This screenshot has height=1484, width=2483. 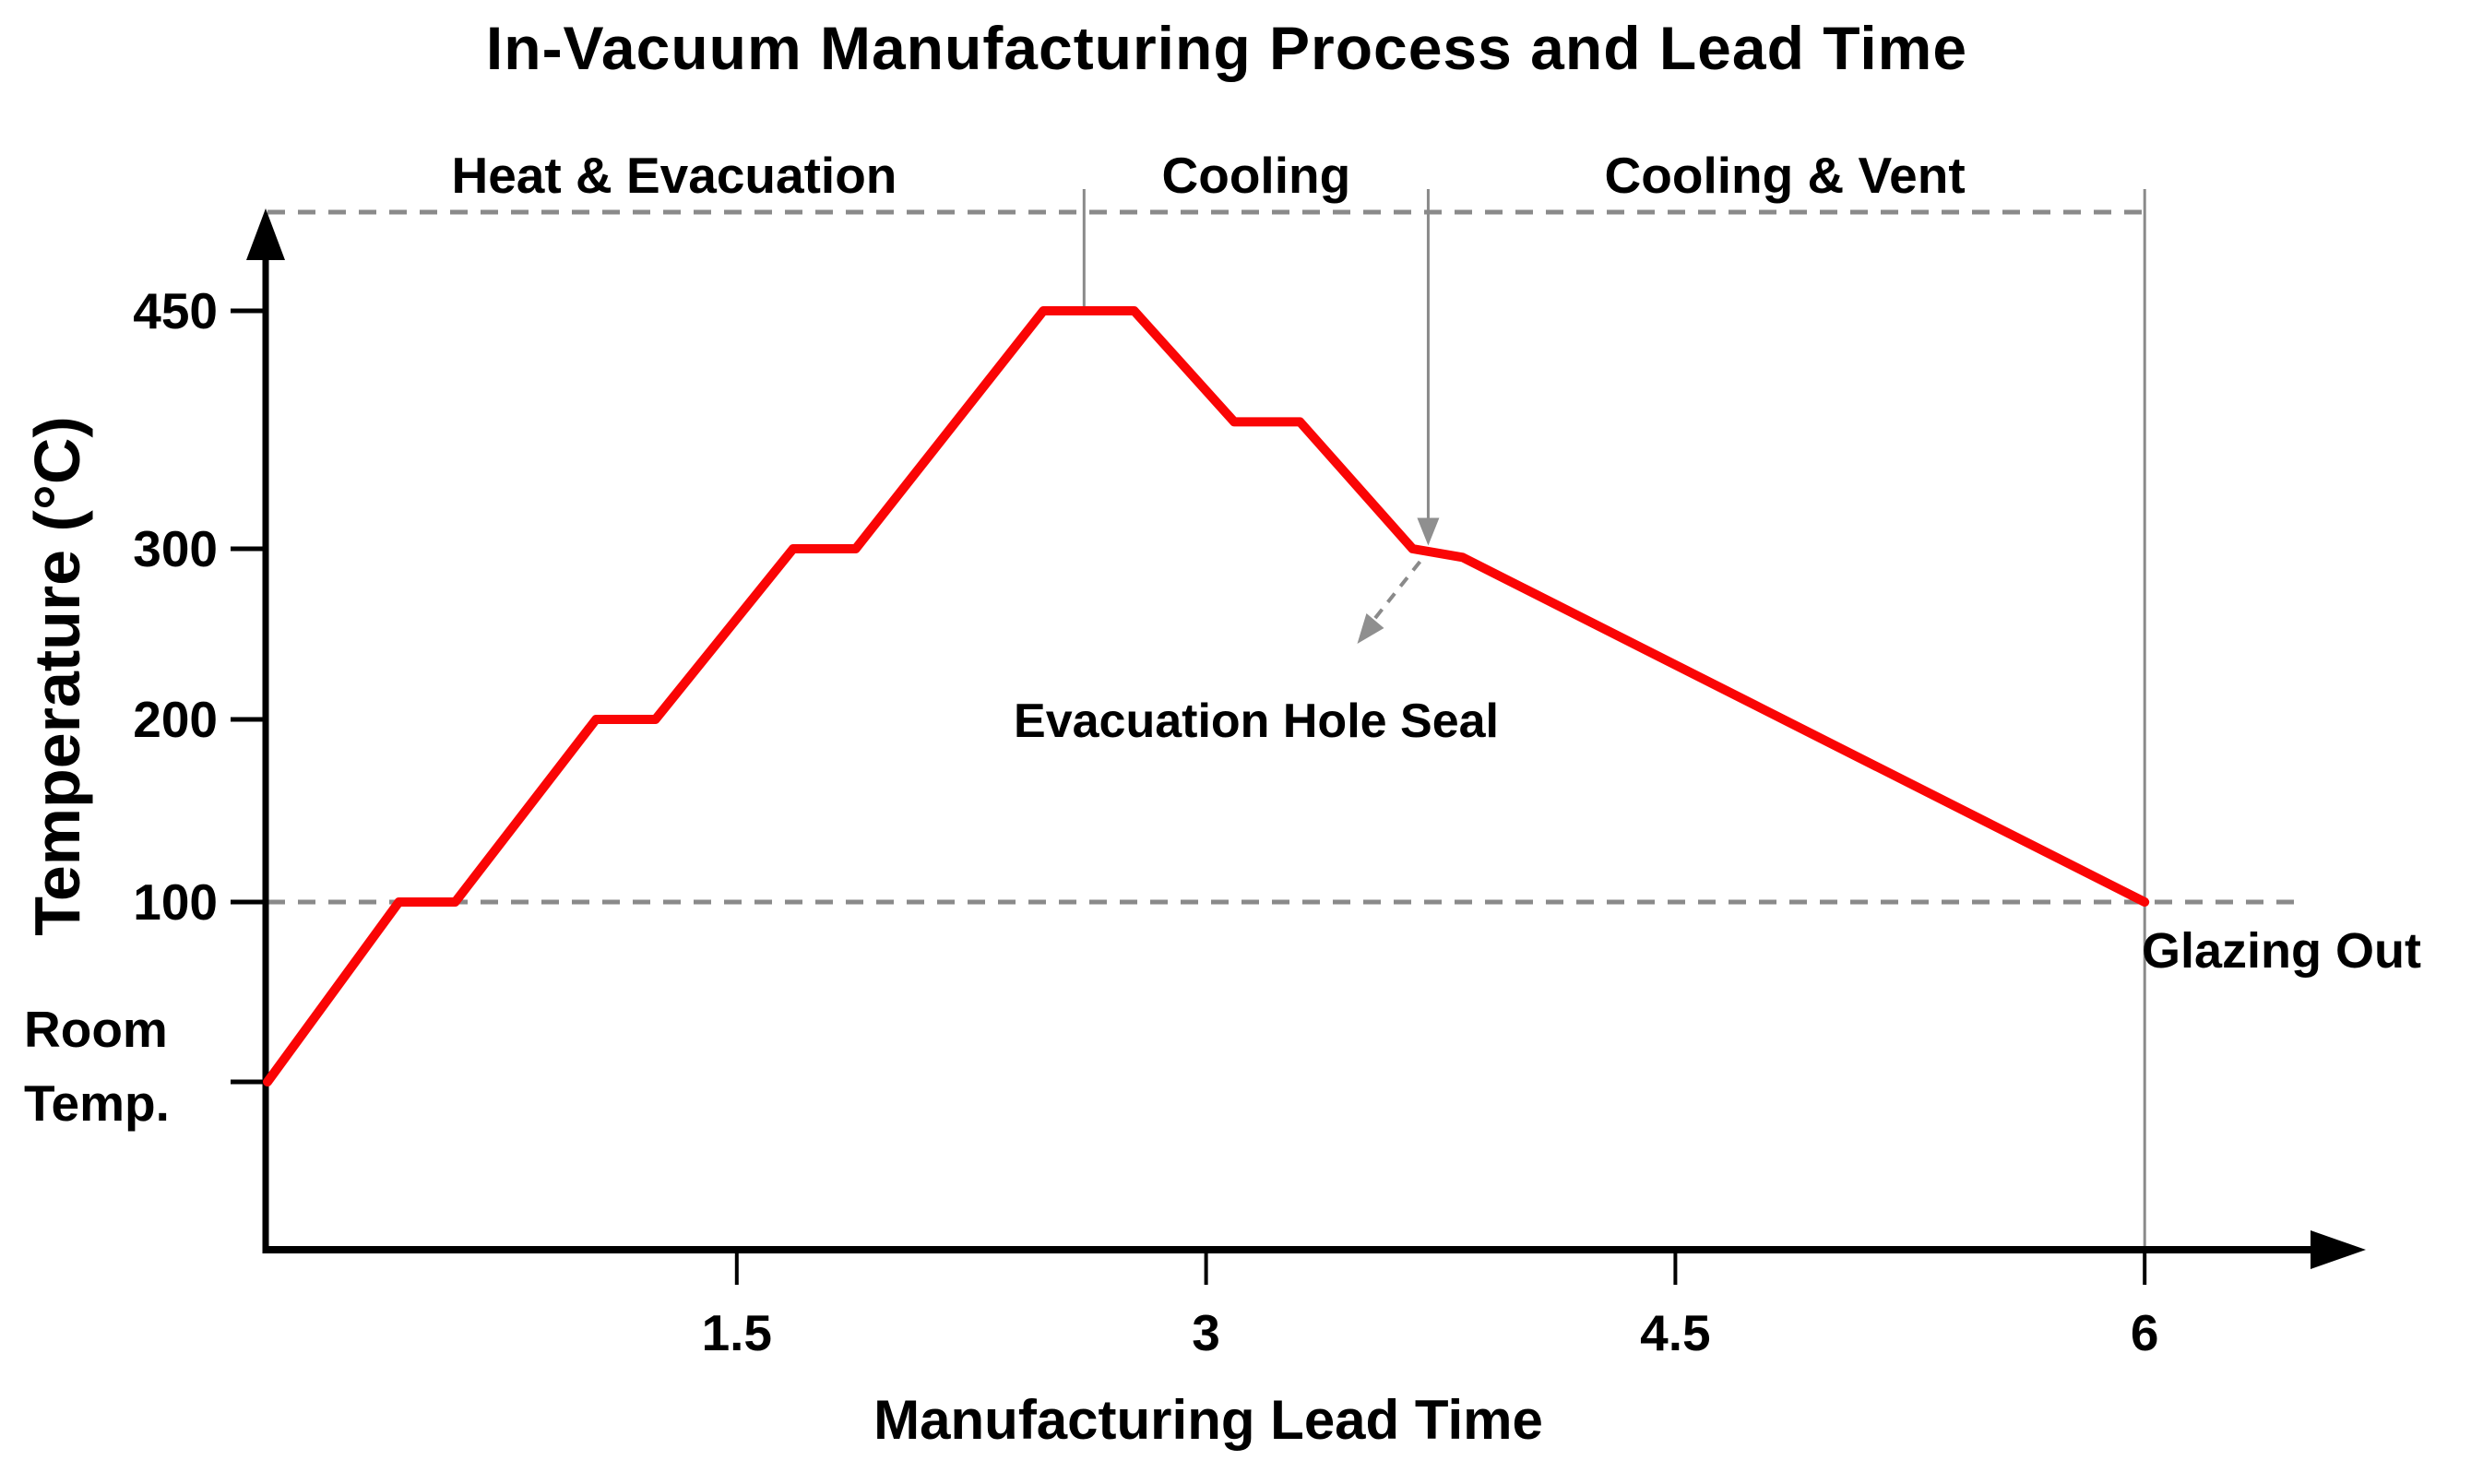 What do you see at coordinates (2338, 1249) in the screenshot?
I see `x-axis-arrowhead` at bounding box center [2338, 1249].